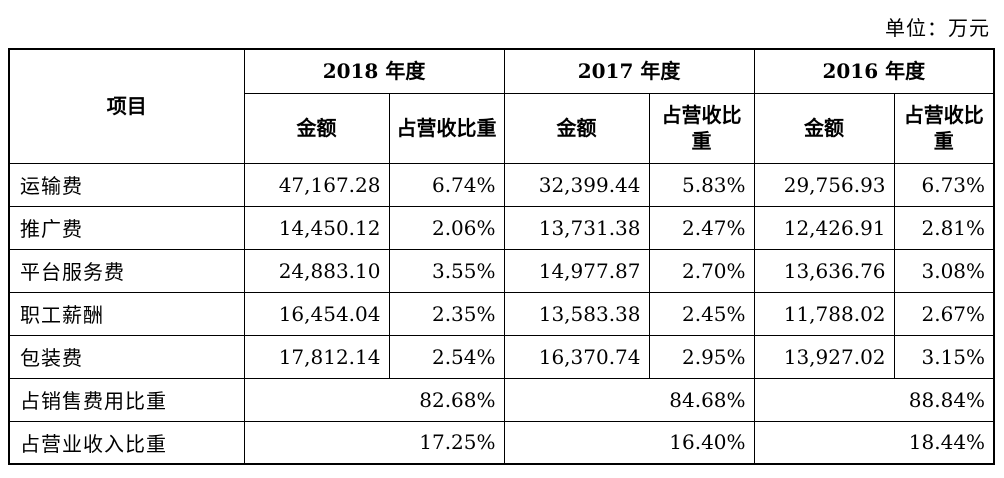 The width and height of the screenshot is (1004, 478). What do you see at coordinates (446, 227) in the screenshot?
I see `cell-ratio-2018: 2.06%` at bounding box center [446, 227].